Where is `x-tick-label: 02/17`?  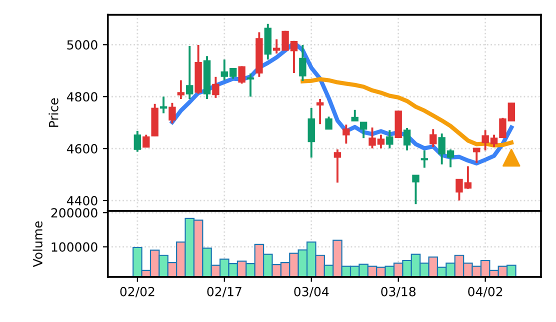 x-tick-label: 02/17 is located at coordinates (224, 292).